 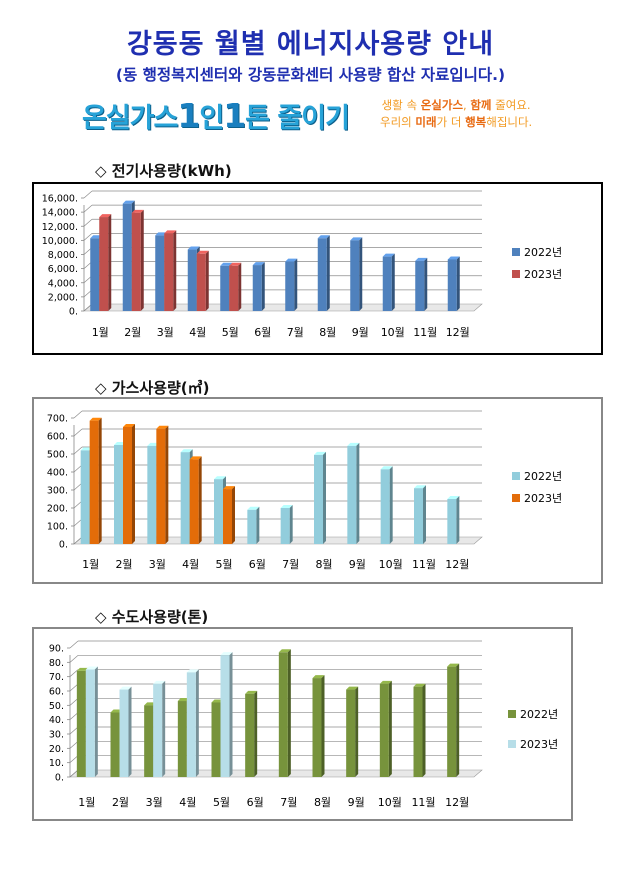 I want to click on y-tick-label: 0., so click(x=59, y=778).